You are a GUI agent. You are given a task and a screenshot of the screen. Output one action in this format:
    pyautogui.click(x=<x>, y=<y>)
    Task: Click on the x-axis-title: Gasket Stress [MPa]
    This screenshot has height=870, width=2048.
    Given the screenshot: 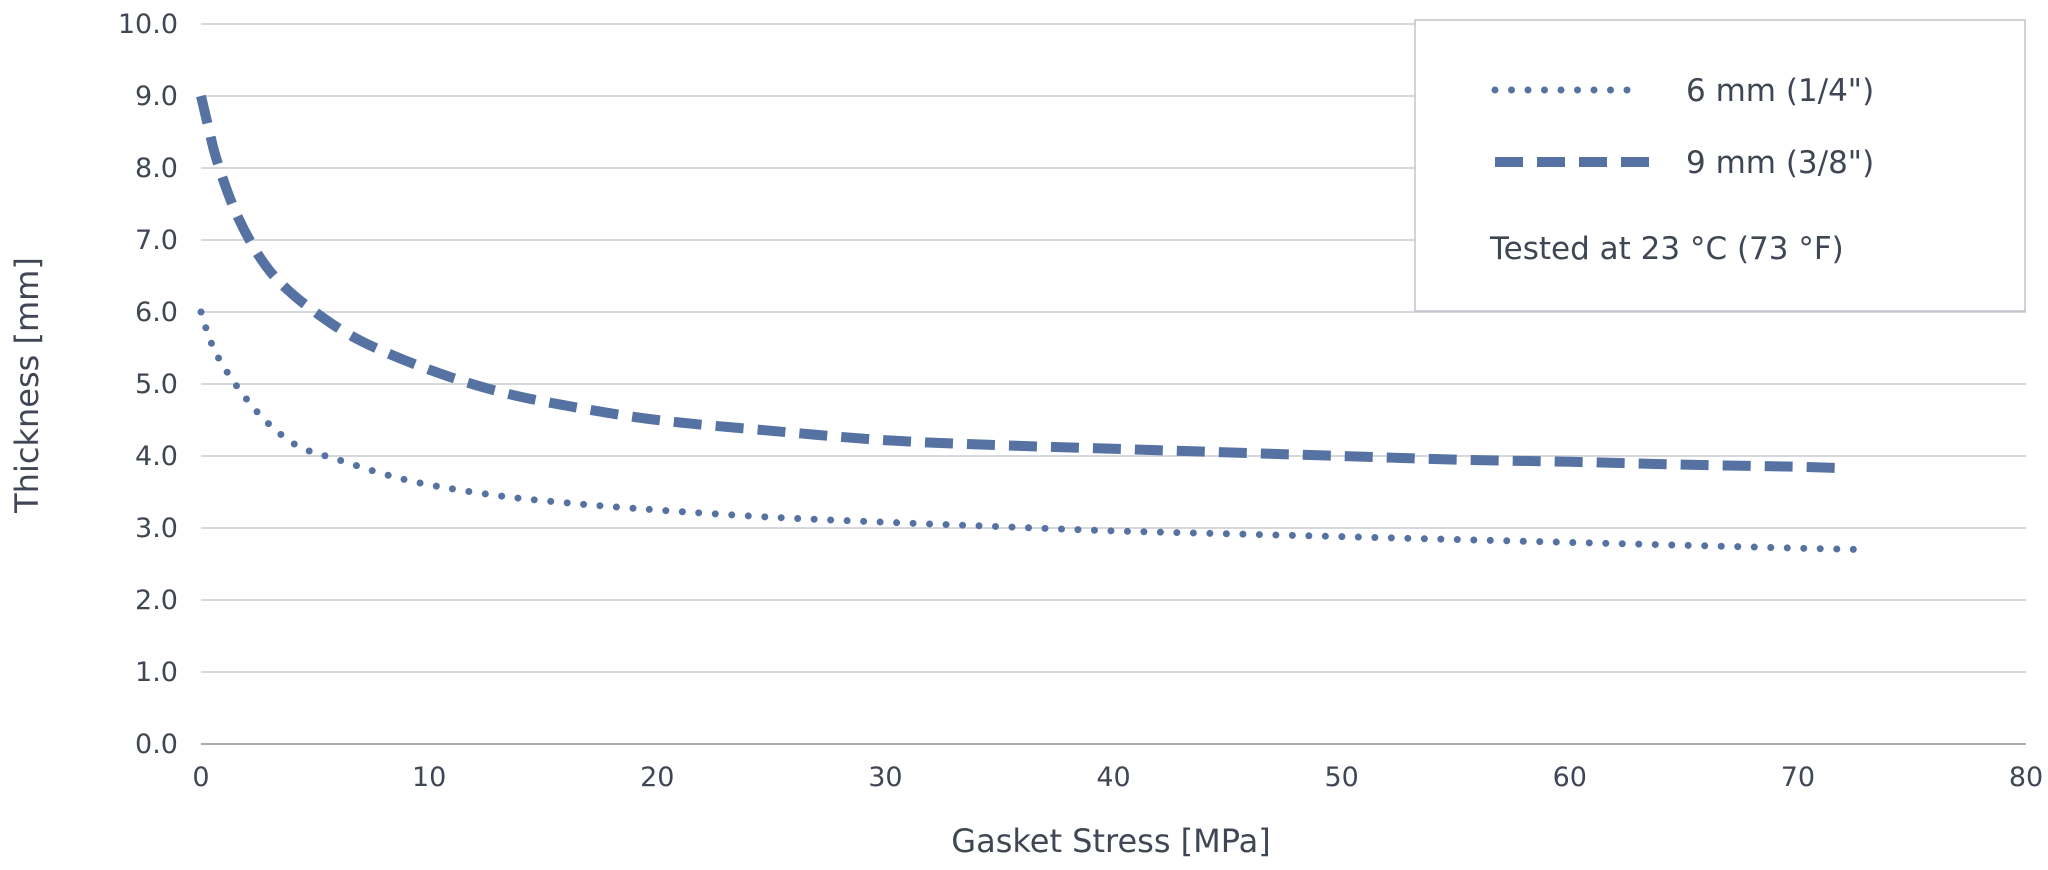 What is the action you would take?
    pyautogui.click(x=1110, y=841)
    